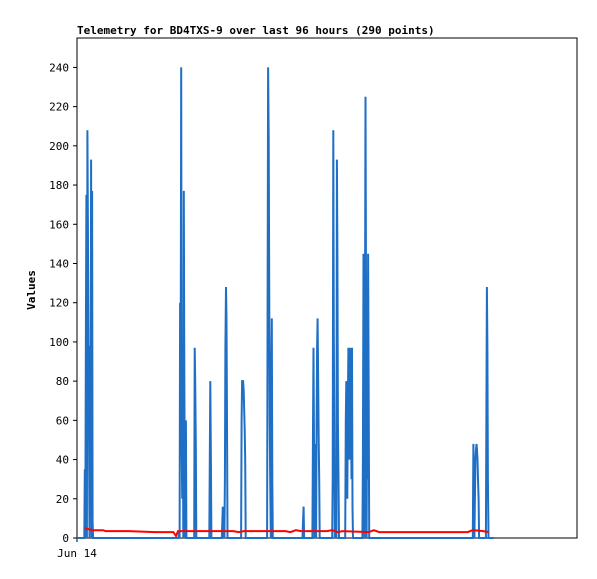 The image size is (597, 579). What do you see at coordinates (62, 420) in the screenshot?
I see `y-tick-label: 60` at bounding box center [62, 420].